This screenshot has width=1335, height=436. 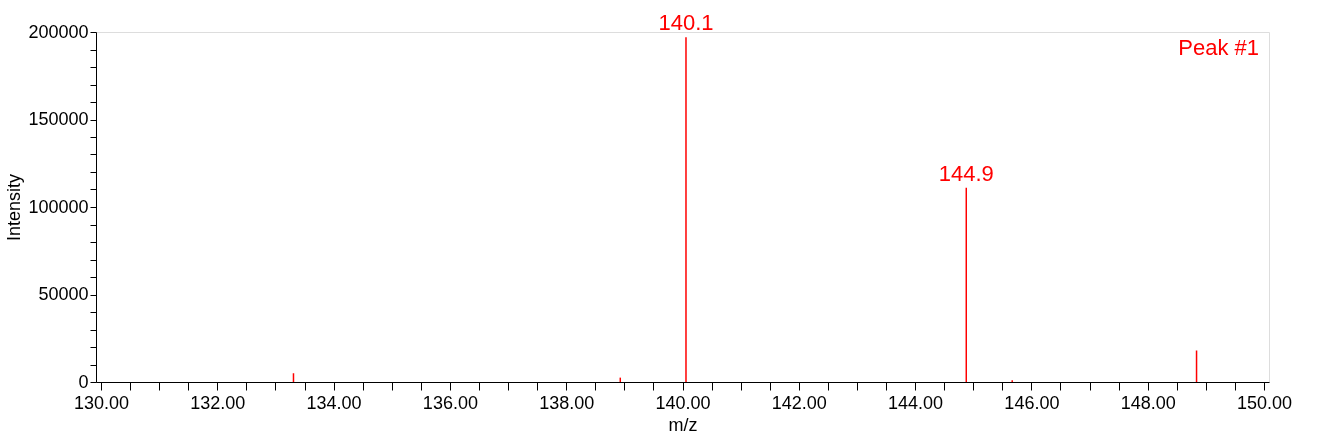 I want to click on x-tick-label: 150.00, so click(x=1264, y=402).